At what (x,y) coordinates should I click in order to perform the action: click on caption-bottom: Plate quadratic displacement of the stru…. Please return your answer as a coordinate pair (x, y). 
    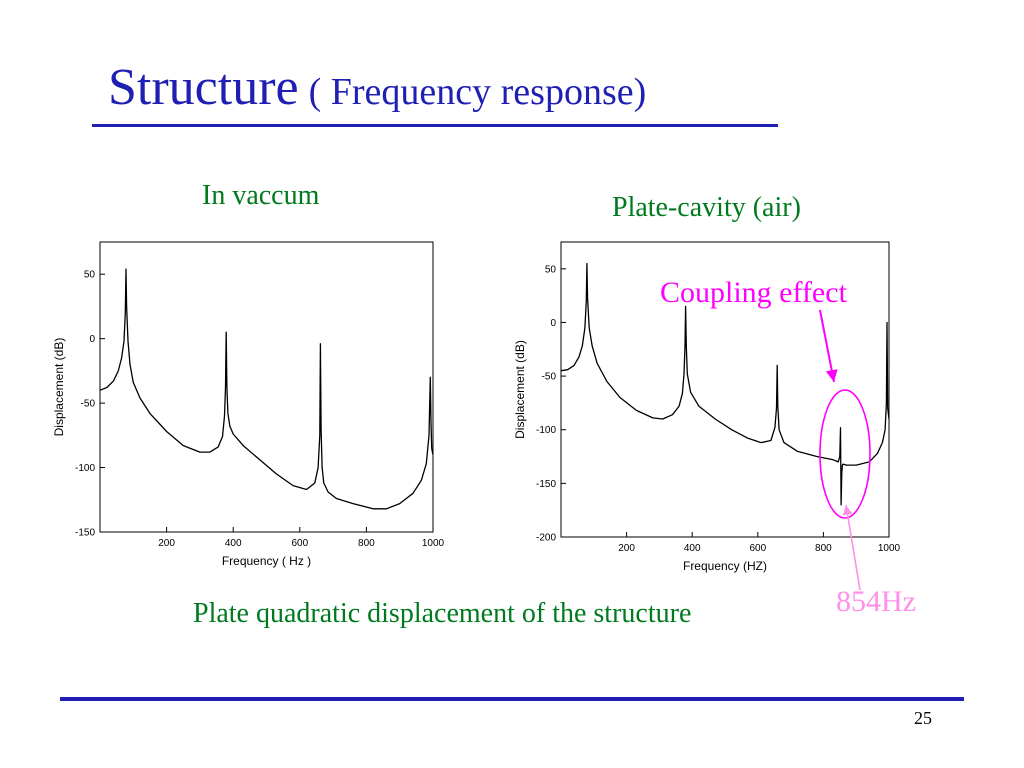
    Looking at the image, I should click on (442, 613).